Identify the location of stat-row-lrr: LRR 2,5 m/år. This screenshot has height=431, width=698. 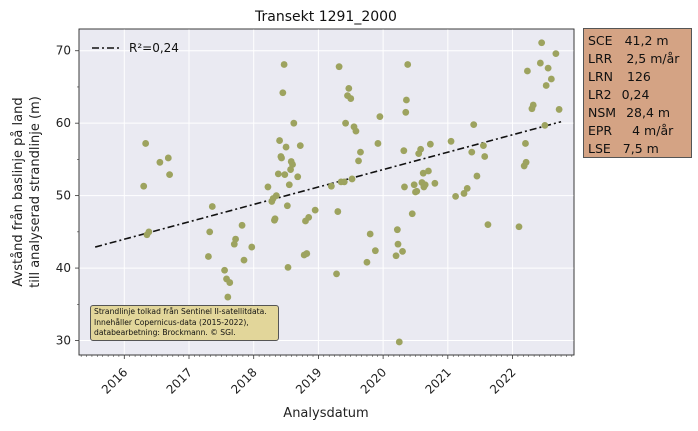
(637, 59).